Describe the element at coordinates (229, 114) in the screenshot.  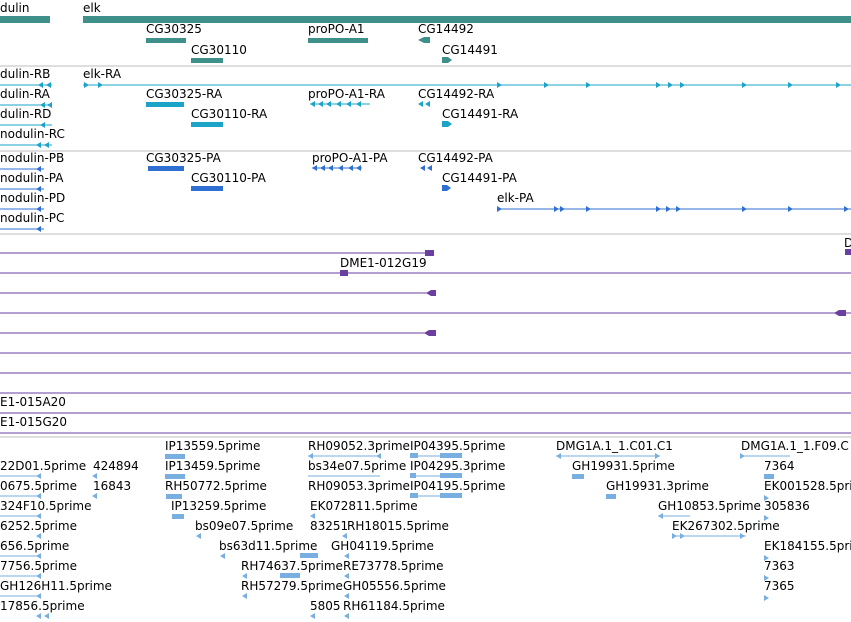
I see `transcript-label: CG30110-RA` at that location.